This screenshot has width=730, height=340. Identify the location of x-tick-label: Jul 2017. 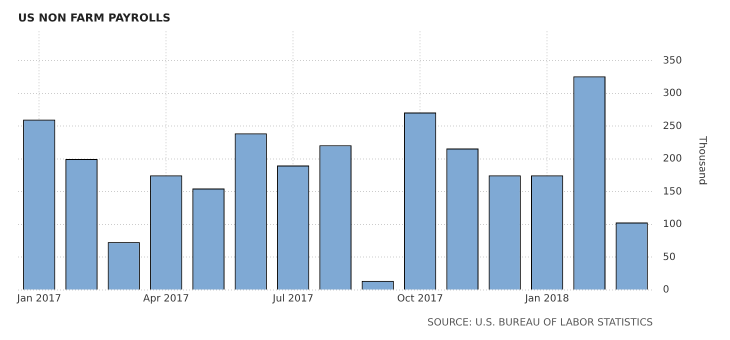
(293, 299).